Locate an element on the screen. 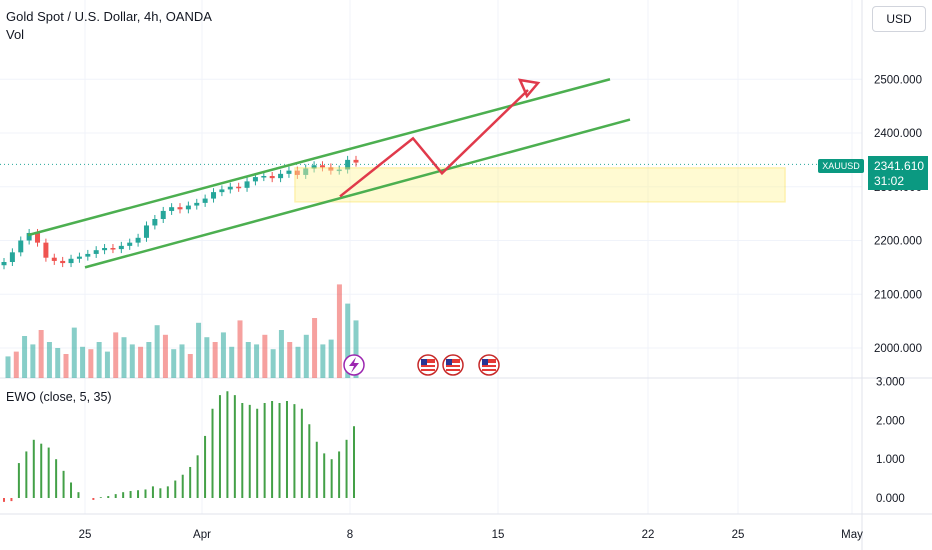 The image size is (932, 550). candles is located at coordinates (180, 212).